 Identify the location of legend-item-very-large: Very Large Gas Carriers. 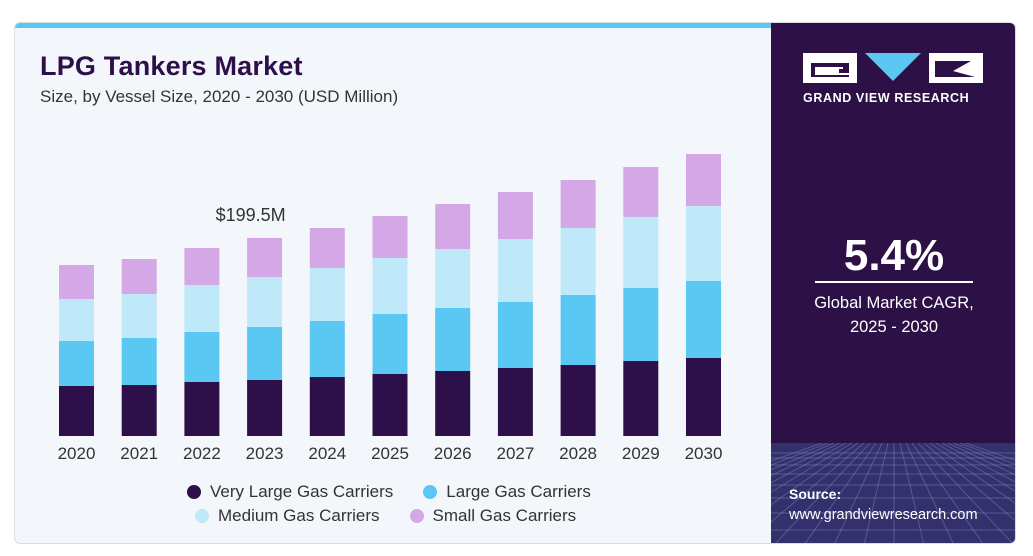
(290, 492).